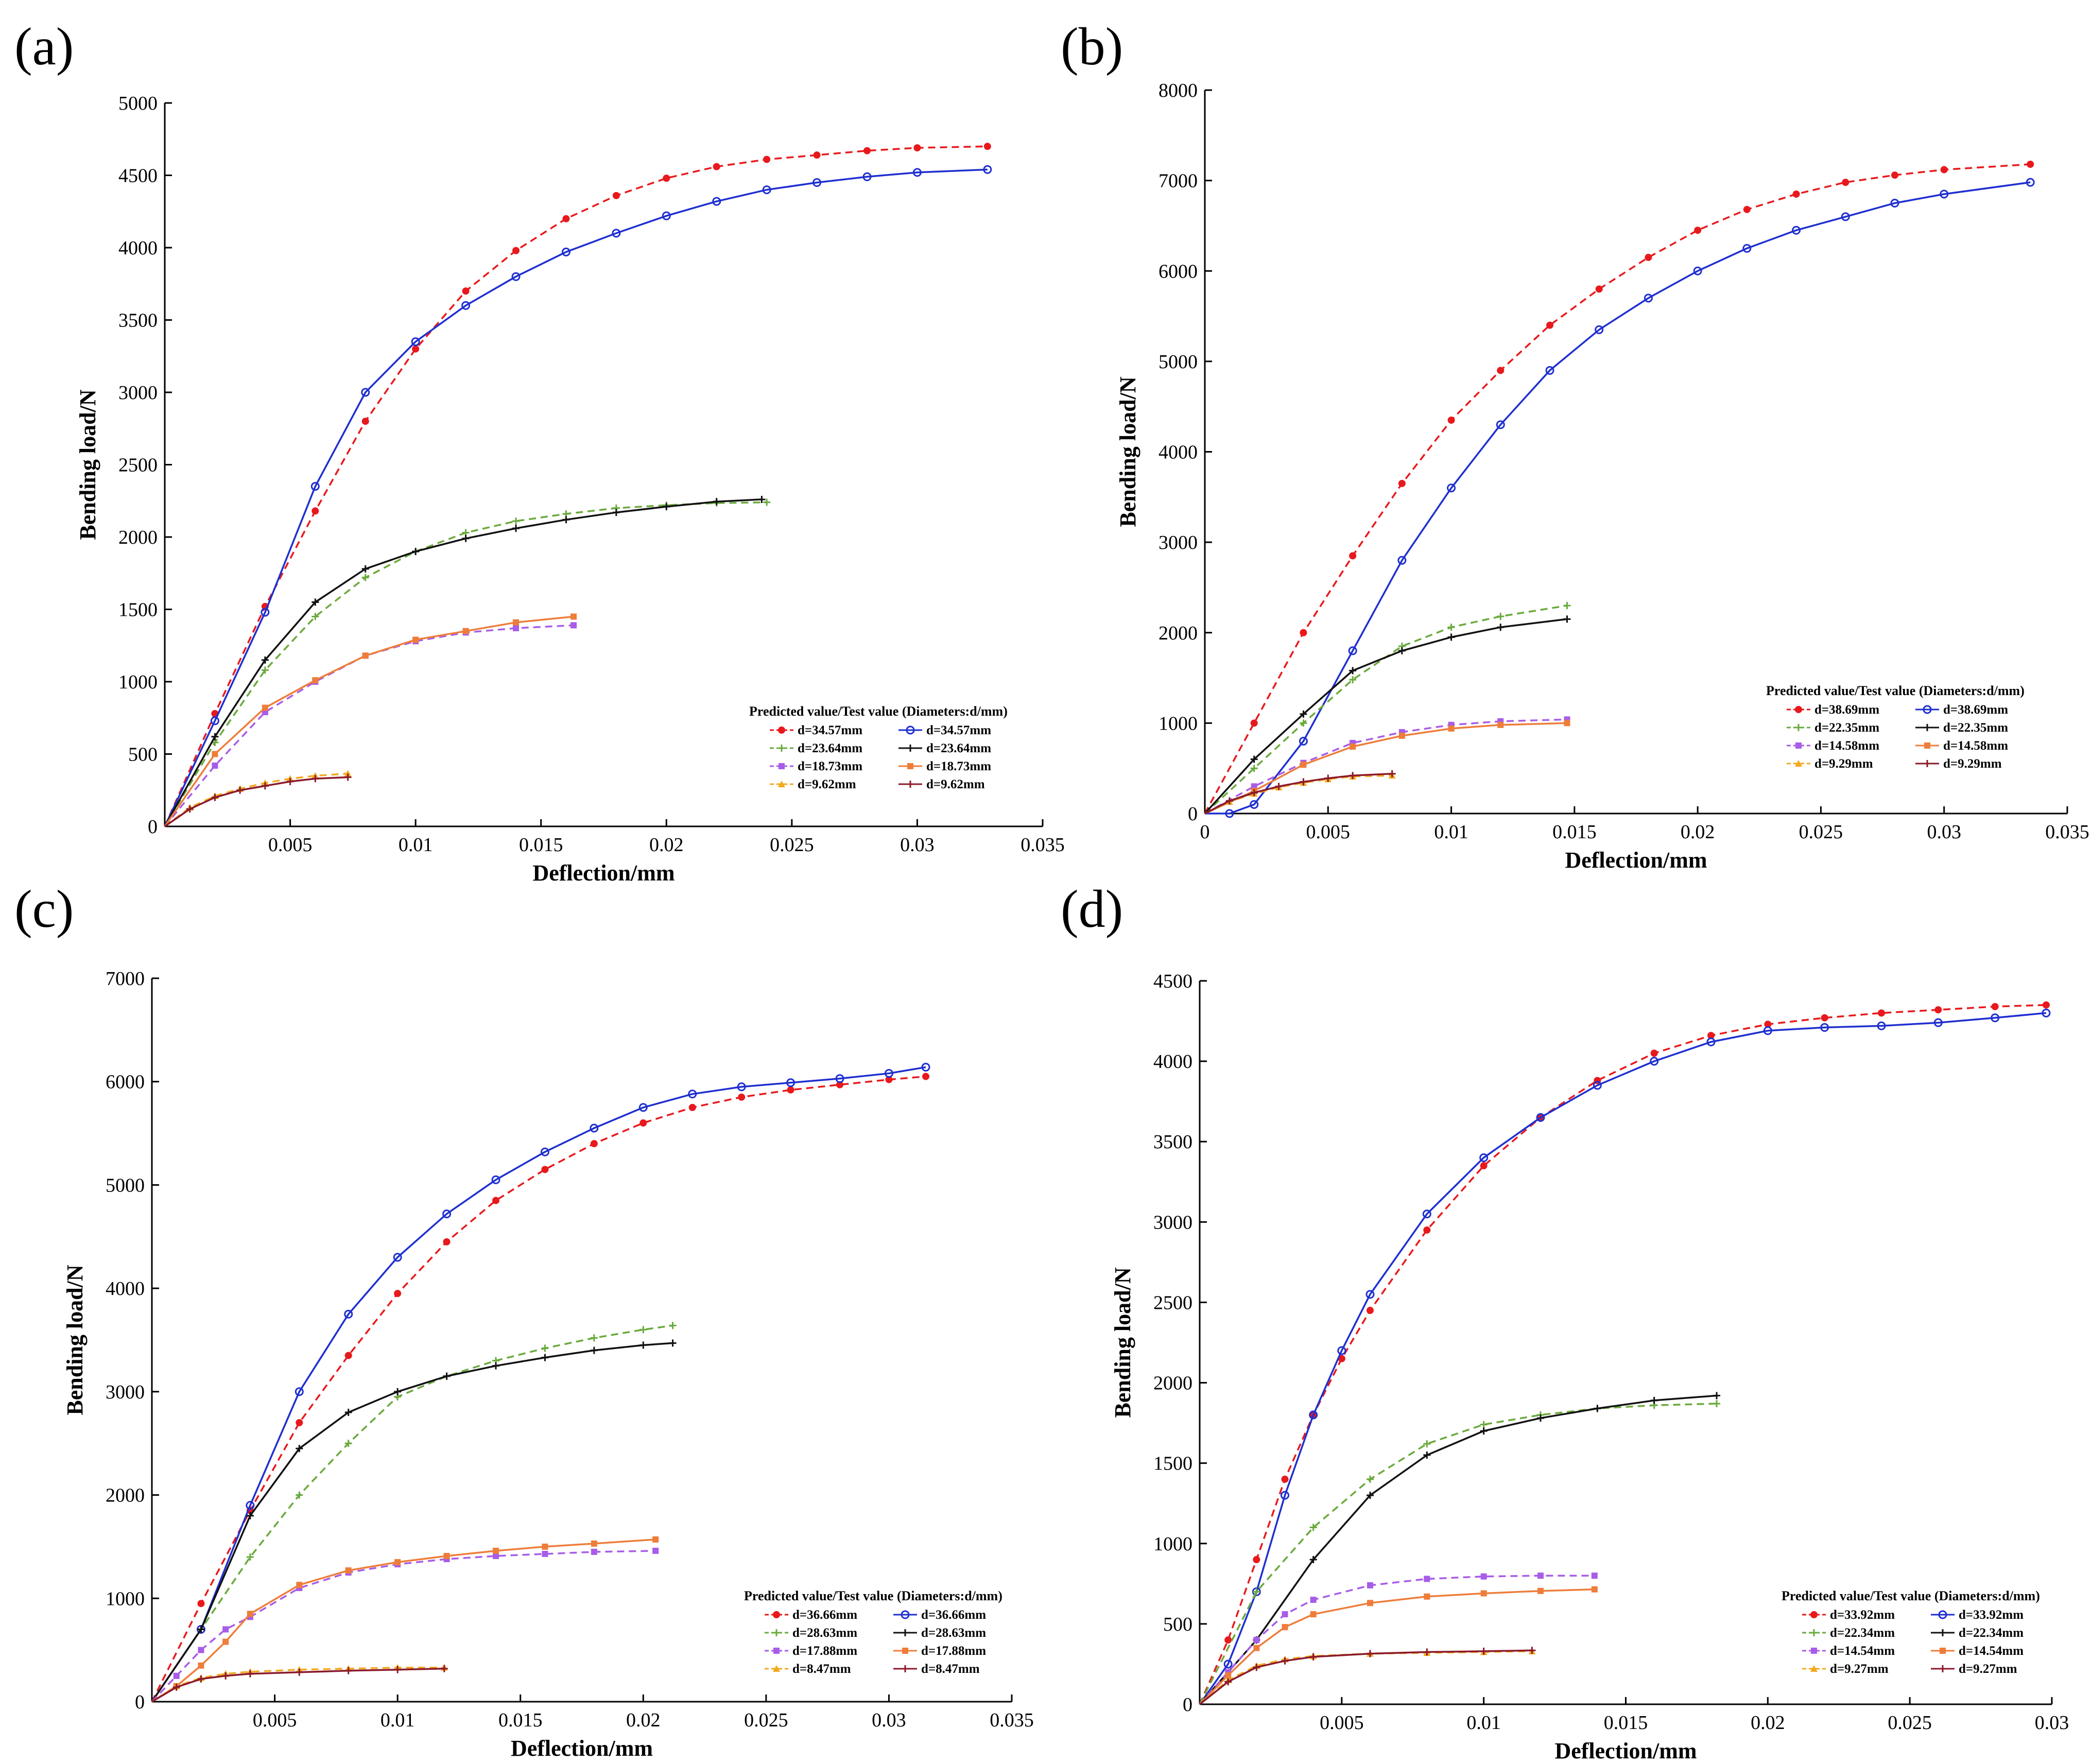  I want to click on y-tick-label: 3500, so click(138, 321).